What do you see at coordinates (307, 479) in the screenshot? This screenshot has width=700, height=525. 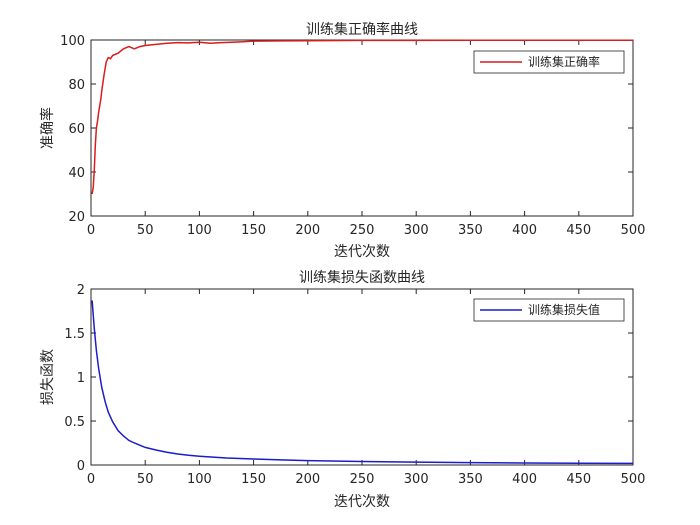 I see `loss-x-tick-label: 200` at bounding box center [307, 479].